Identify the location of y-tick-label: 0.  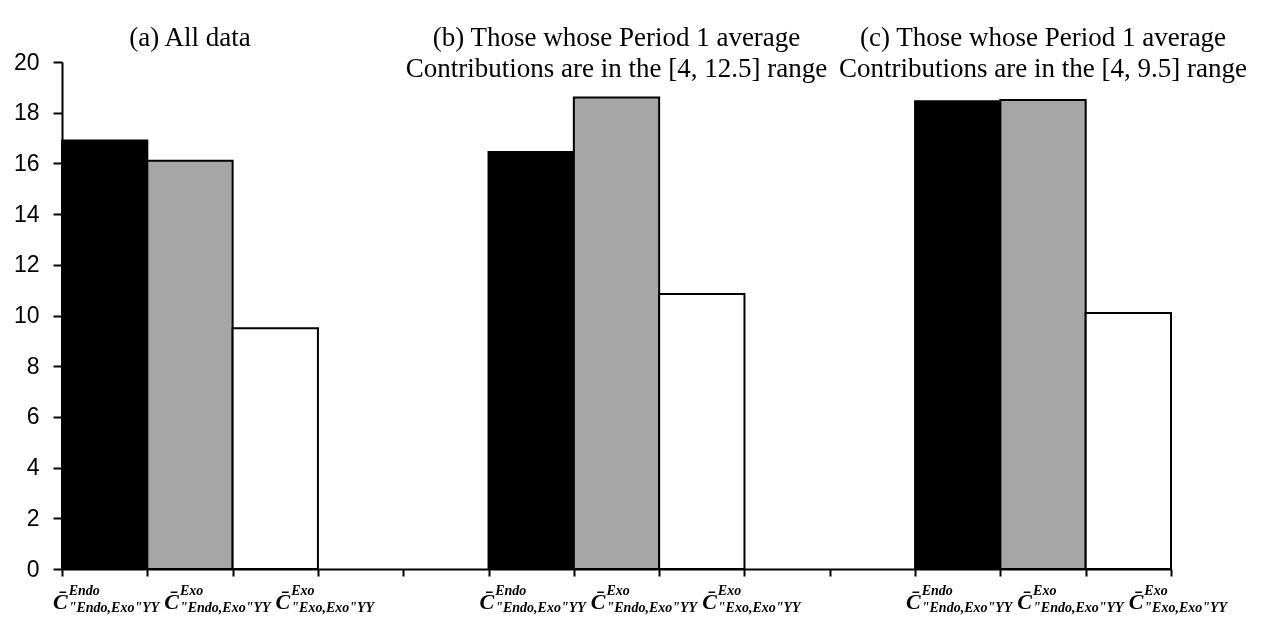
(33, 568).